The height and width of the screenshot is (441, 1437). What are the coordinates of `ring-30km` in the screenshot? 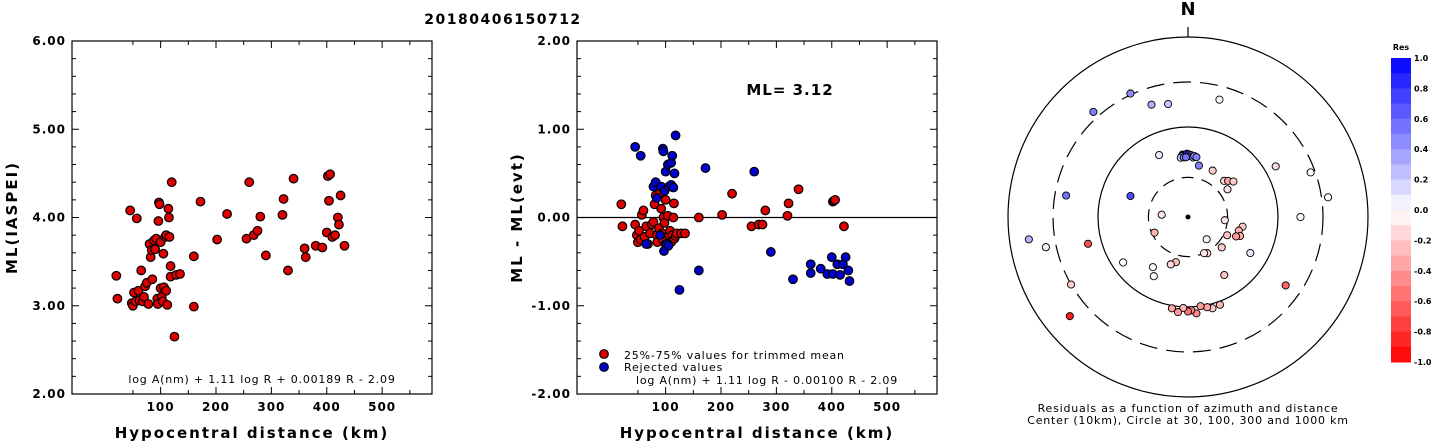 It's located at (1188, 217).